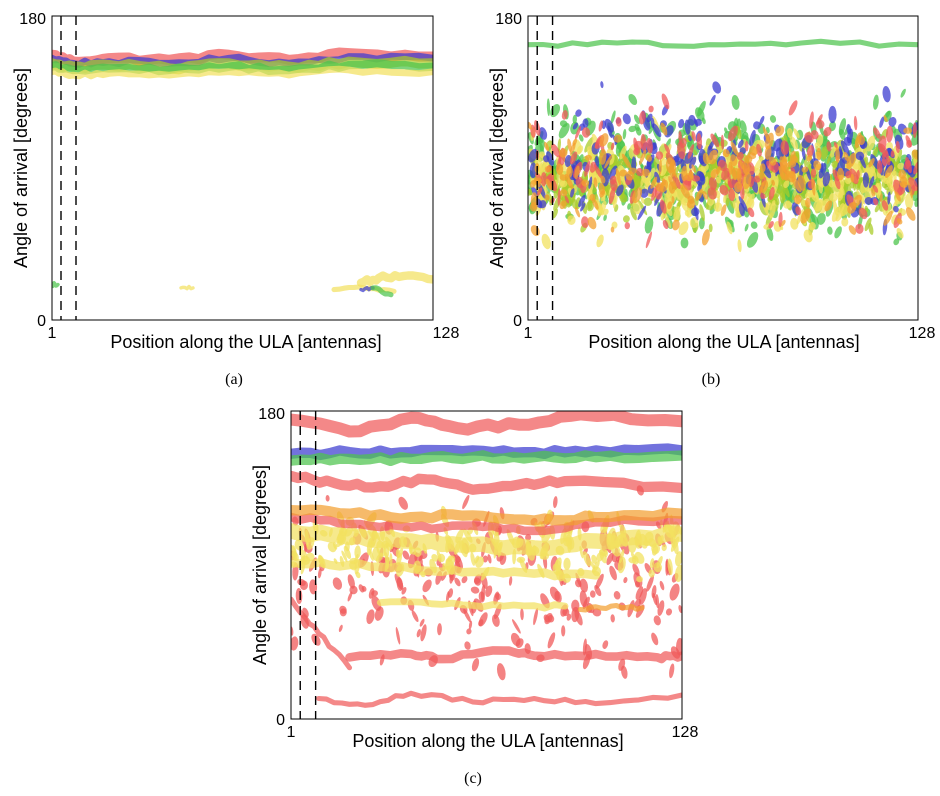 This screenshot has height=796, width=940. What do you see at coordinates (21, 168) in the screenshot?
I see `panel-a-ylabel: Angle of arrival [degrees]` at bounding box center [21, 168].